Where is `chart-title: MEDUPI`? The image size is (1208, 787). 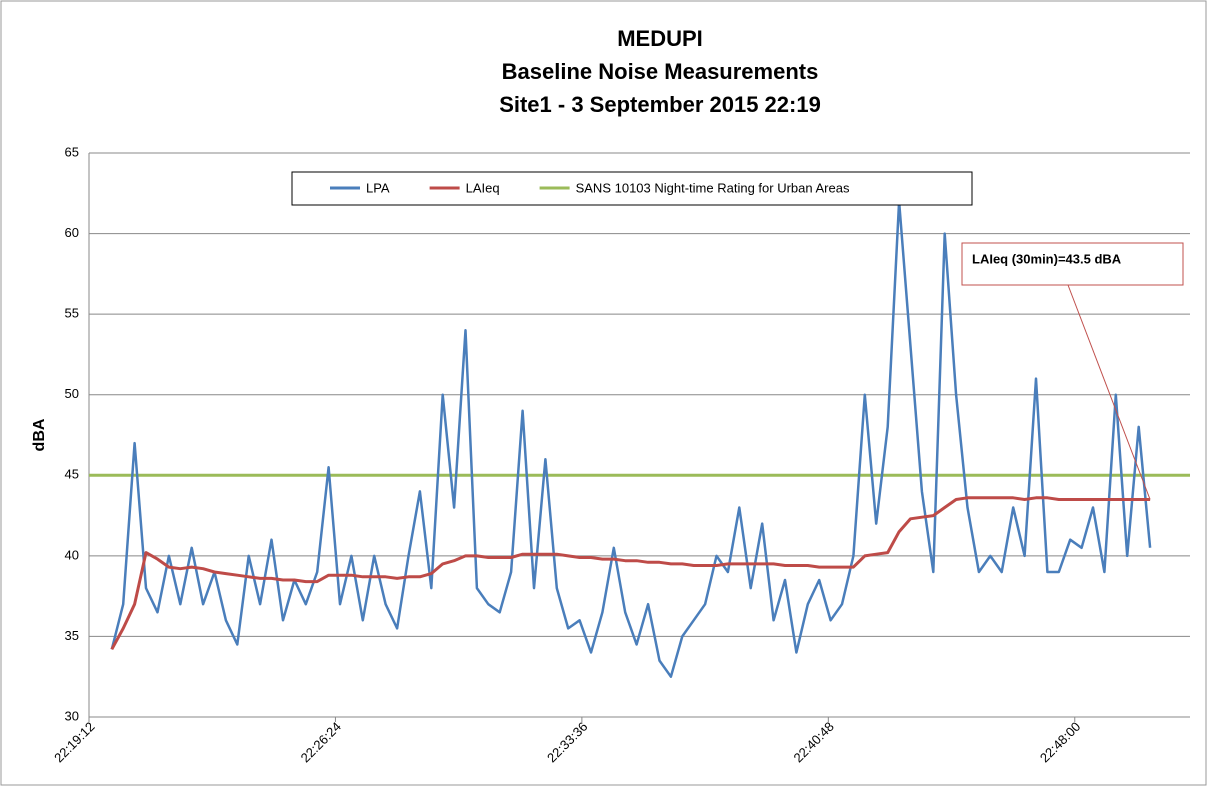 chart-title: MEDUPI is located at coordinates (660, 38).